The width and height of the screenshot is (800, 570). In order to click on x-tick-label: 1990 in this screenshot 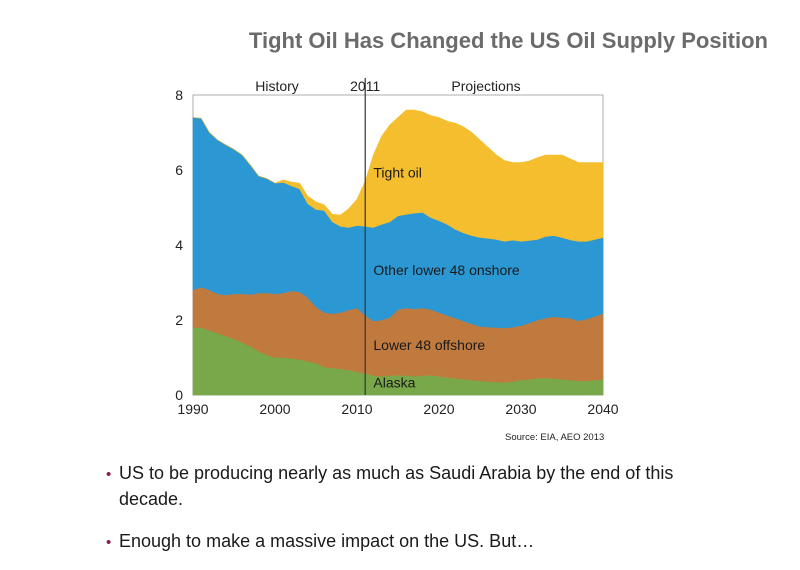, I will do `click(192, 409)`.